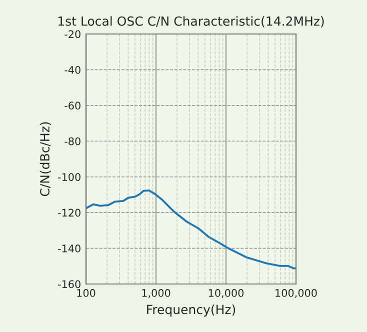 The width and height of the screenshot is (367, 332). Describe the element at coordinates (69, 284) in the screenshot. I see `y-tick-label: -160` at that location.